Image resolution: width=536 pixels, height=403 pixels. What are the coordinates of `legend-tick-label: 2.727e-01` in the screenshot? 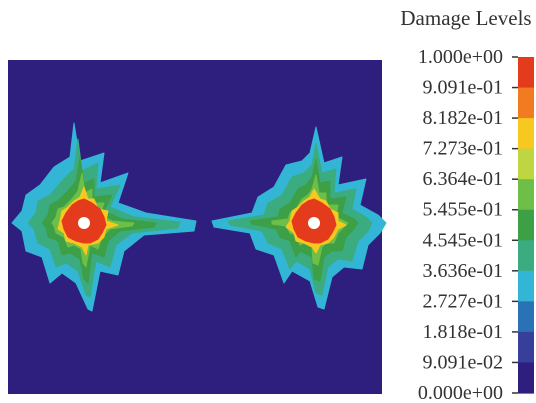 It's located at (462, 301).